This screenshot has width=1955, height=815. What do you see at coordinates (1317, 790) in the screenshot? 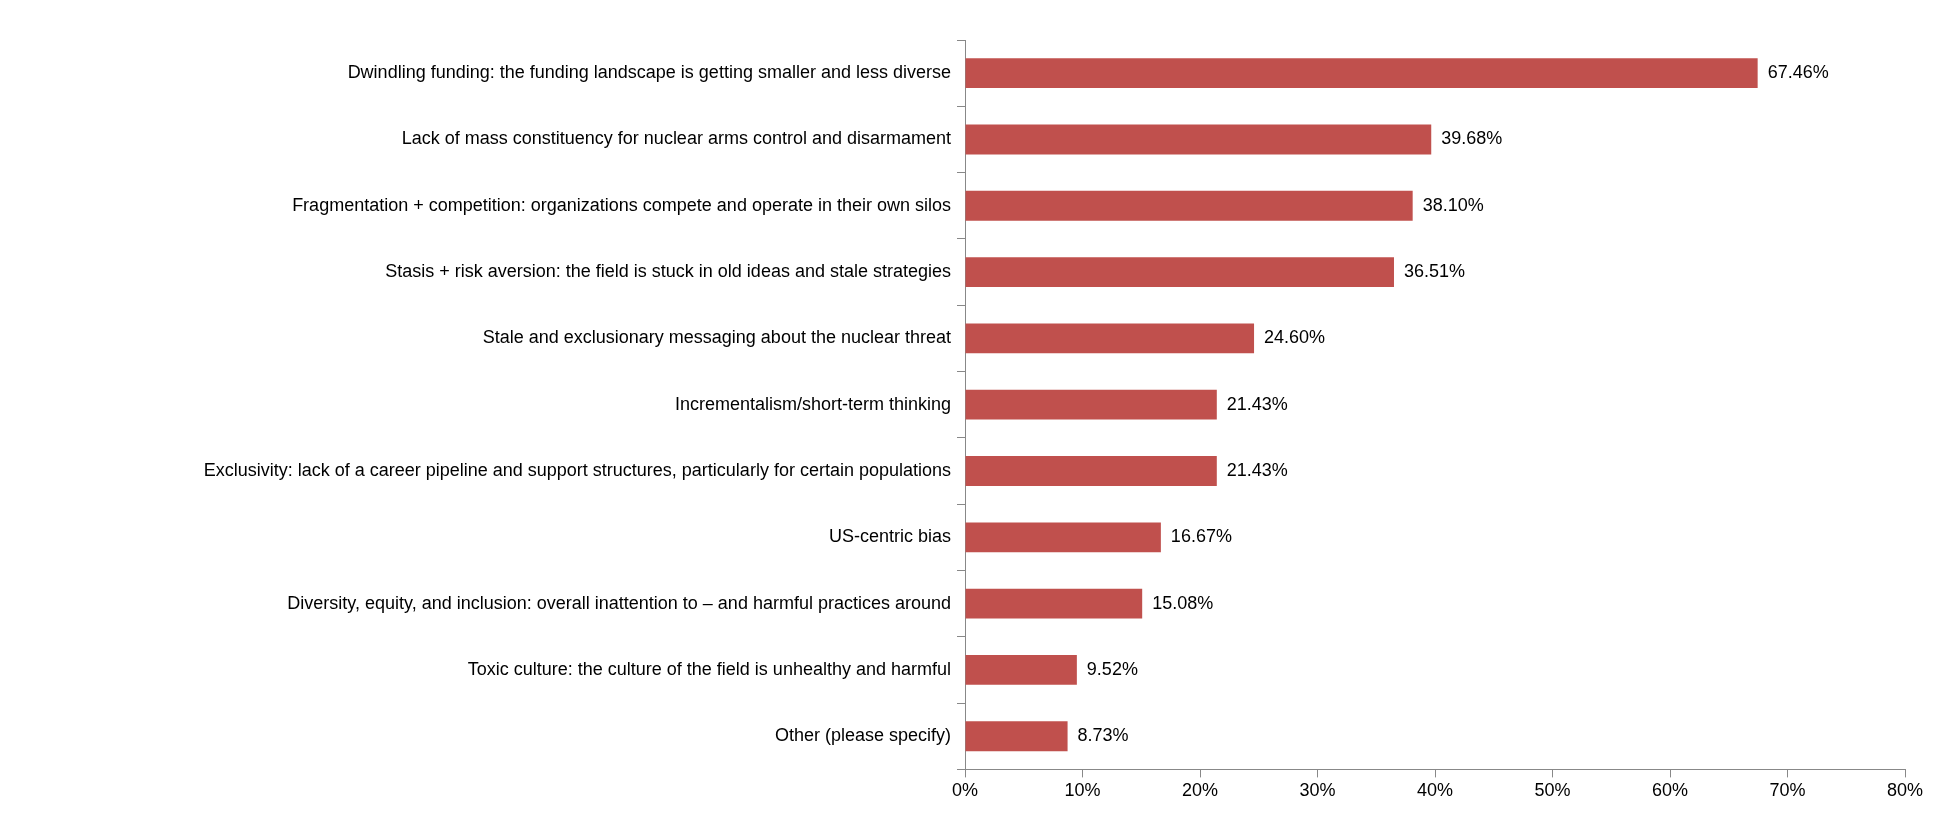
I see `x-tick-label: 30%` at bounding box center [1317, 790].